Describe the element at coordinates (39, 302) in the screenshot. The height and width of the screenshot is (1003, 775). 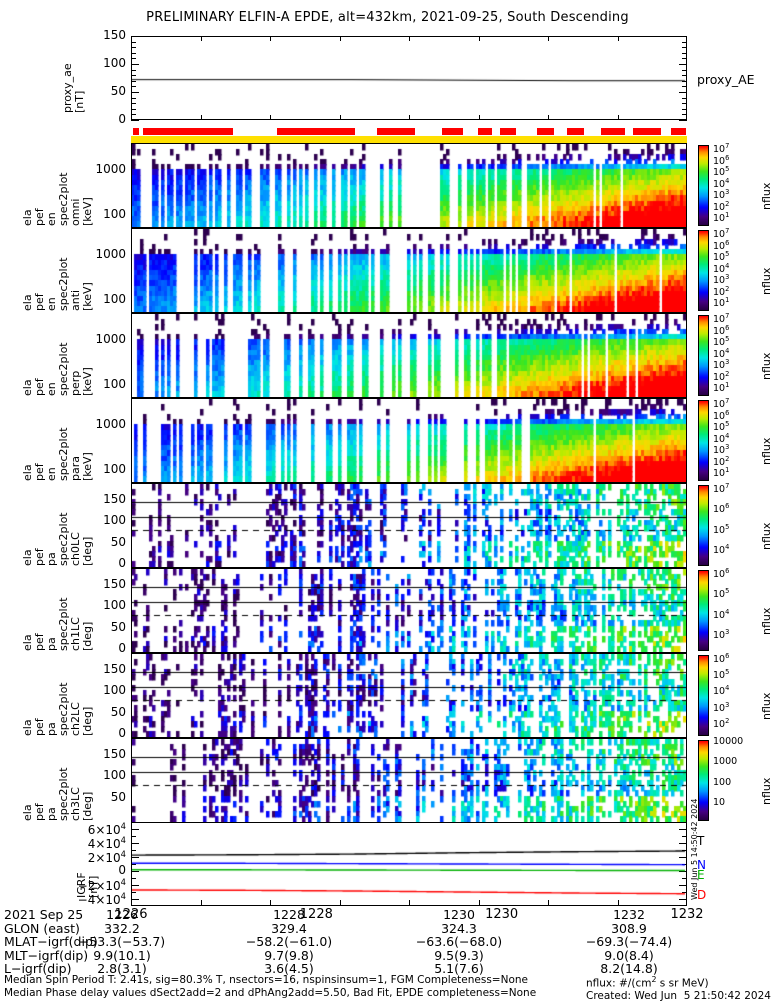
I see `panel-anti-ylabel-line: pef` at that location.